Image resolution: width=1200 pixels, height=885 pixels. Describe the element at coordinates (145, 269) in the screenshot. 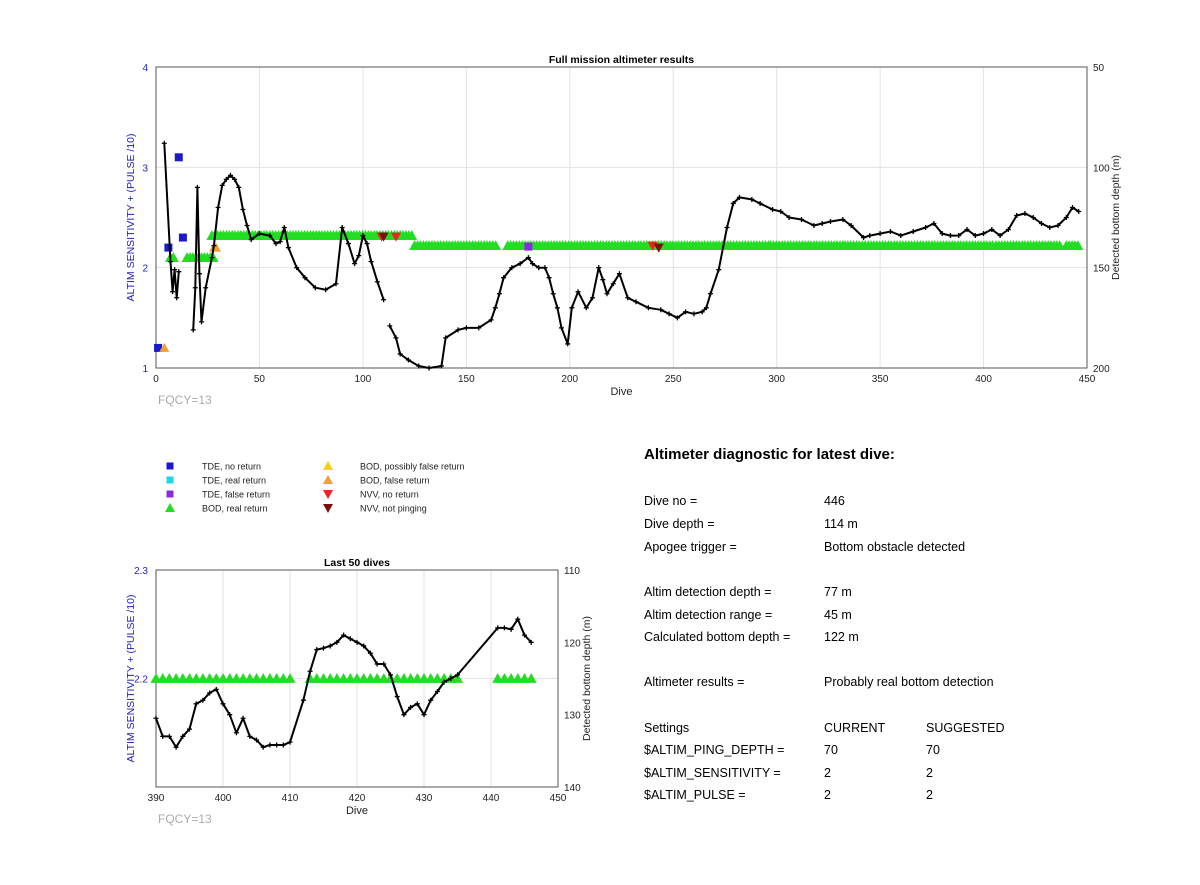

I see `y-tick-label: 2` at that location.